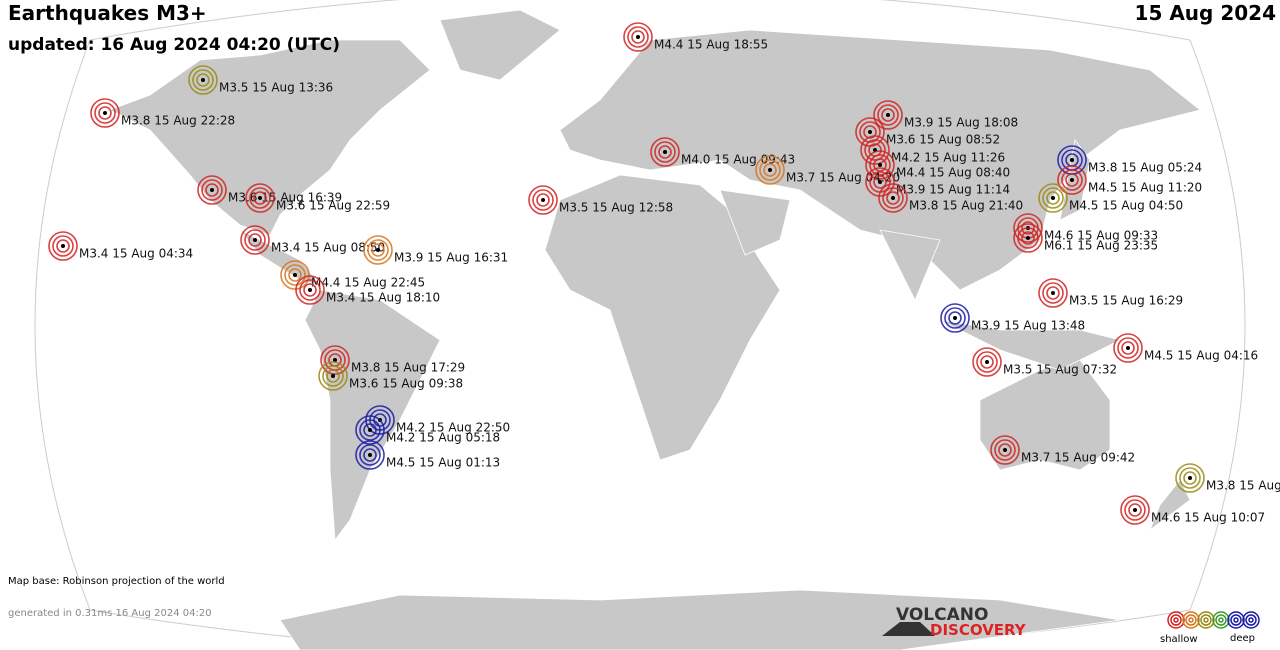 The width and height of the screenshot is (1280, 650). Describe the element at coordinates (174, 45) in the screenshot. I see `updated: updated: 16 Aug 2024 04:20 (UTC)` at that location.